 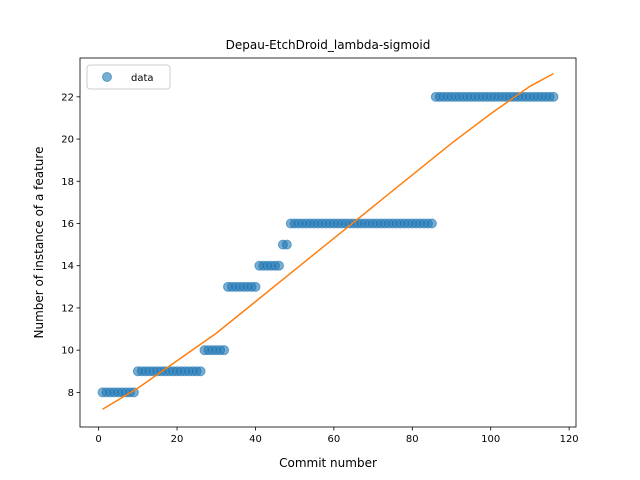 What do you see at coordinates (142, 78) in the screenshot?
I see `legend-label-data: data` at bounding box center [142, 78].